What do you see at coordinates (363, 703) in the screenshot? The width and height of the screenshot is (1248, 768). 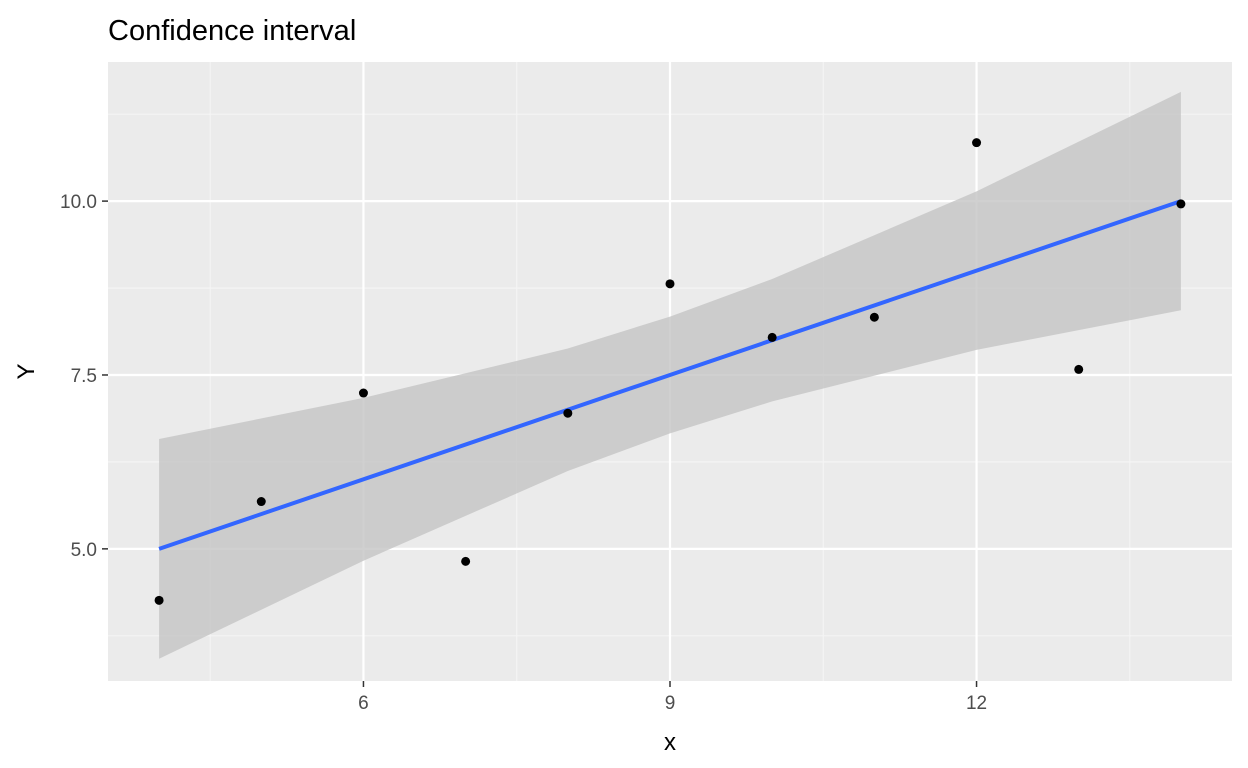 I see `x-tick-label: 6` at bounding box center [363, 703].